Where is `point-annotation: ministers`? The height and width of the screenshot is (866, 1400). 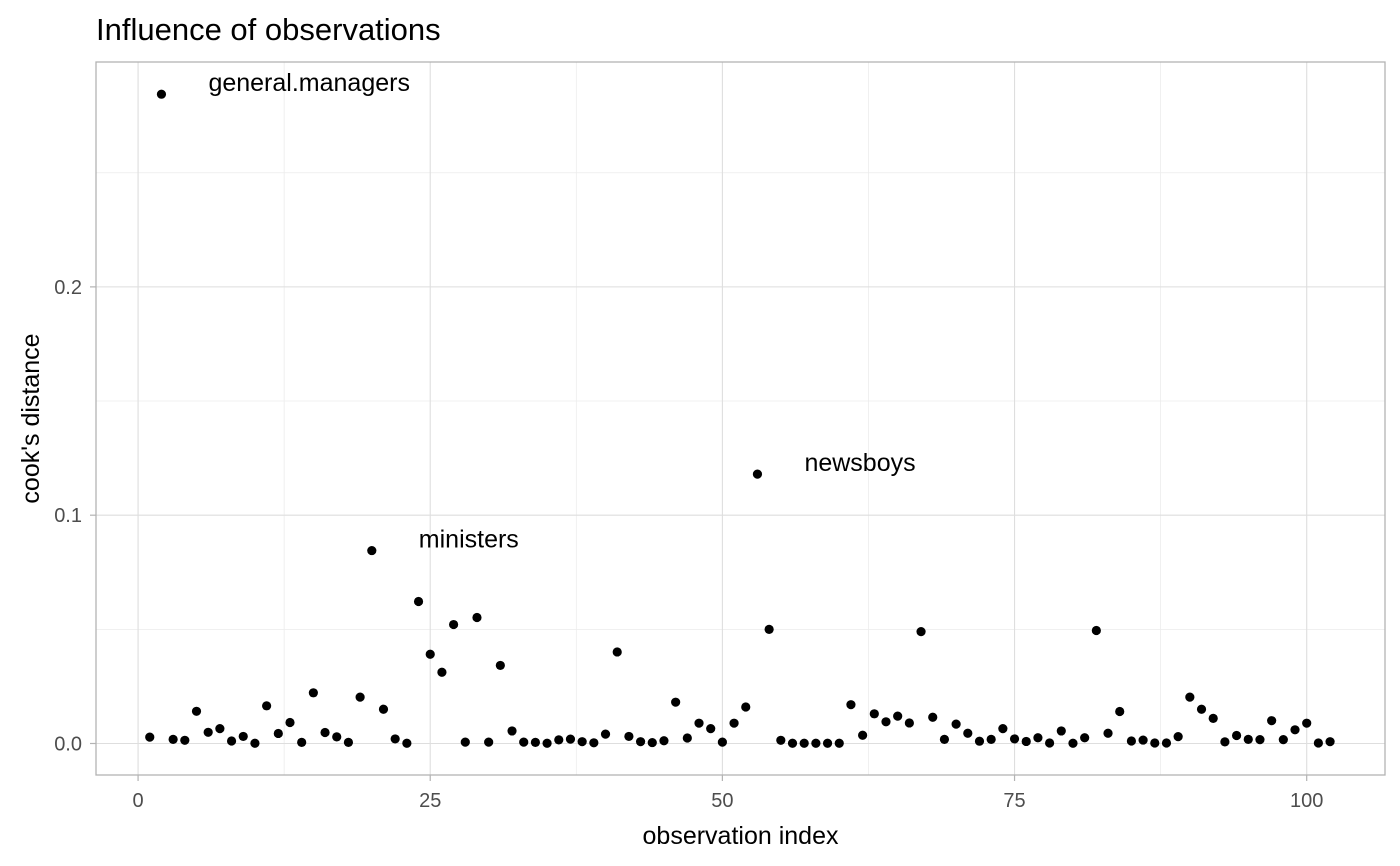 point-annotation: ministers is located at coordinates (469, 540).